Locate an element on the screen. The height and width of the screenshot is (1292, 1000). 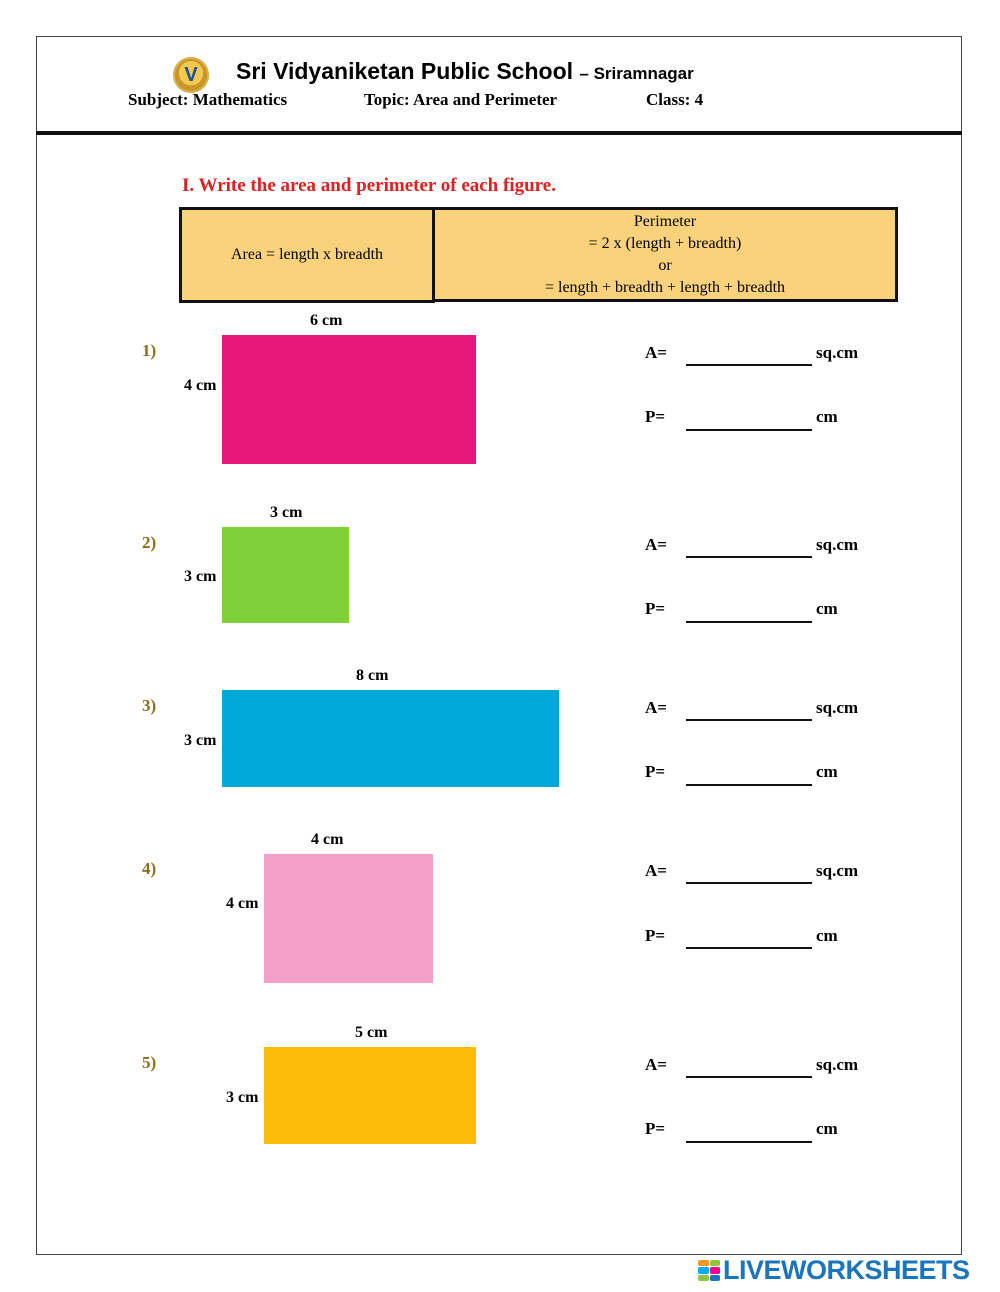
liveworksheets-cubes-icon is located at coordinates (709, 1270).